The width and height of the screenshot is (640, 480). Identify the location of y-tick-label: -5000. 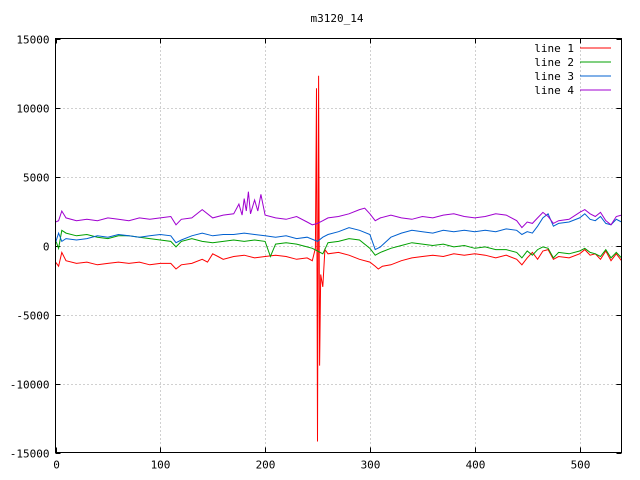
(32, 316).